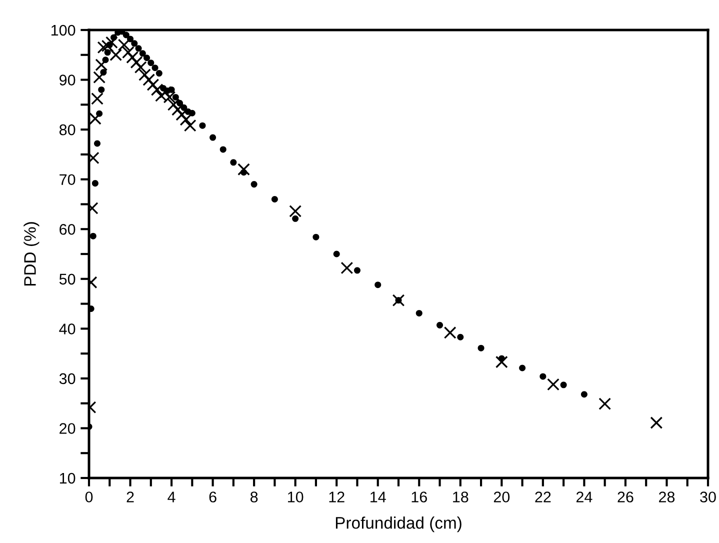 Image resolution: width=719 pixels, height=543 pixels. I want to click on x-tick-label: 20, so click(502, 497).